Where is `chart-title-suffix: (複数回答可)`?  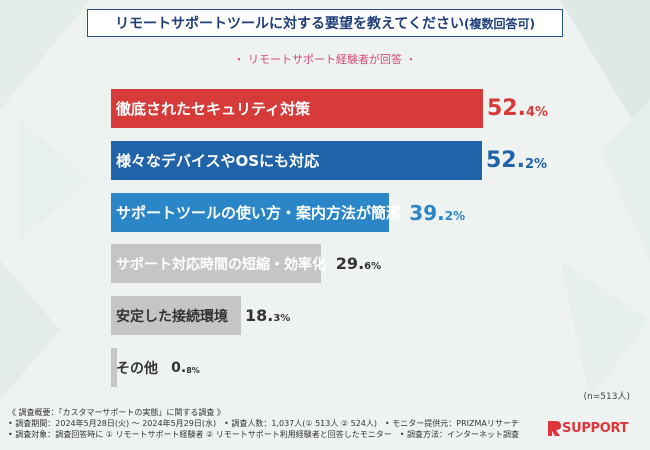 chart-title-suffix: (複数回答可) is located at coordinates (499, 23).